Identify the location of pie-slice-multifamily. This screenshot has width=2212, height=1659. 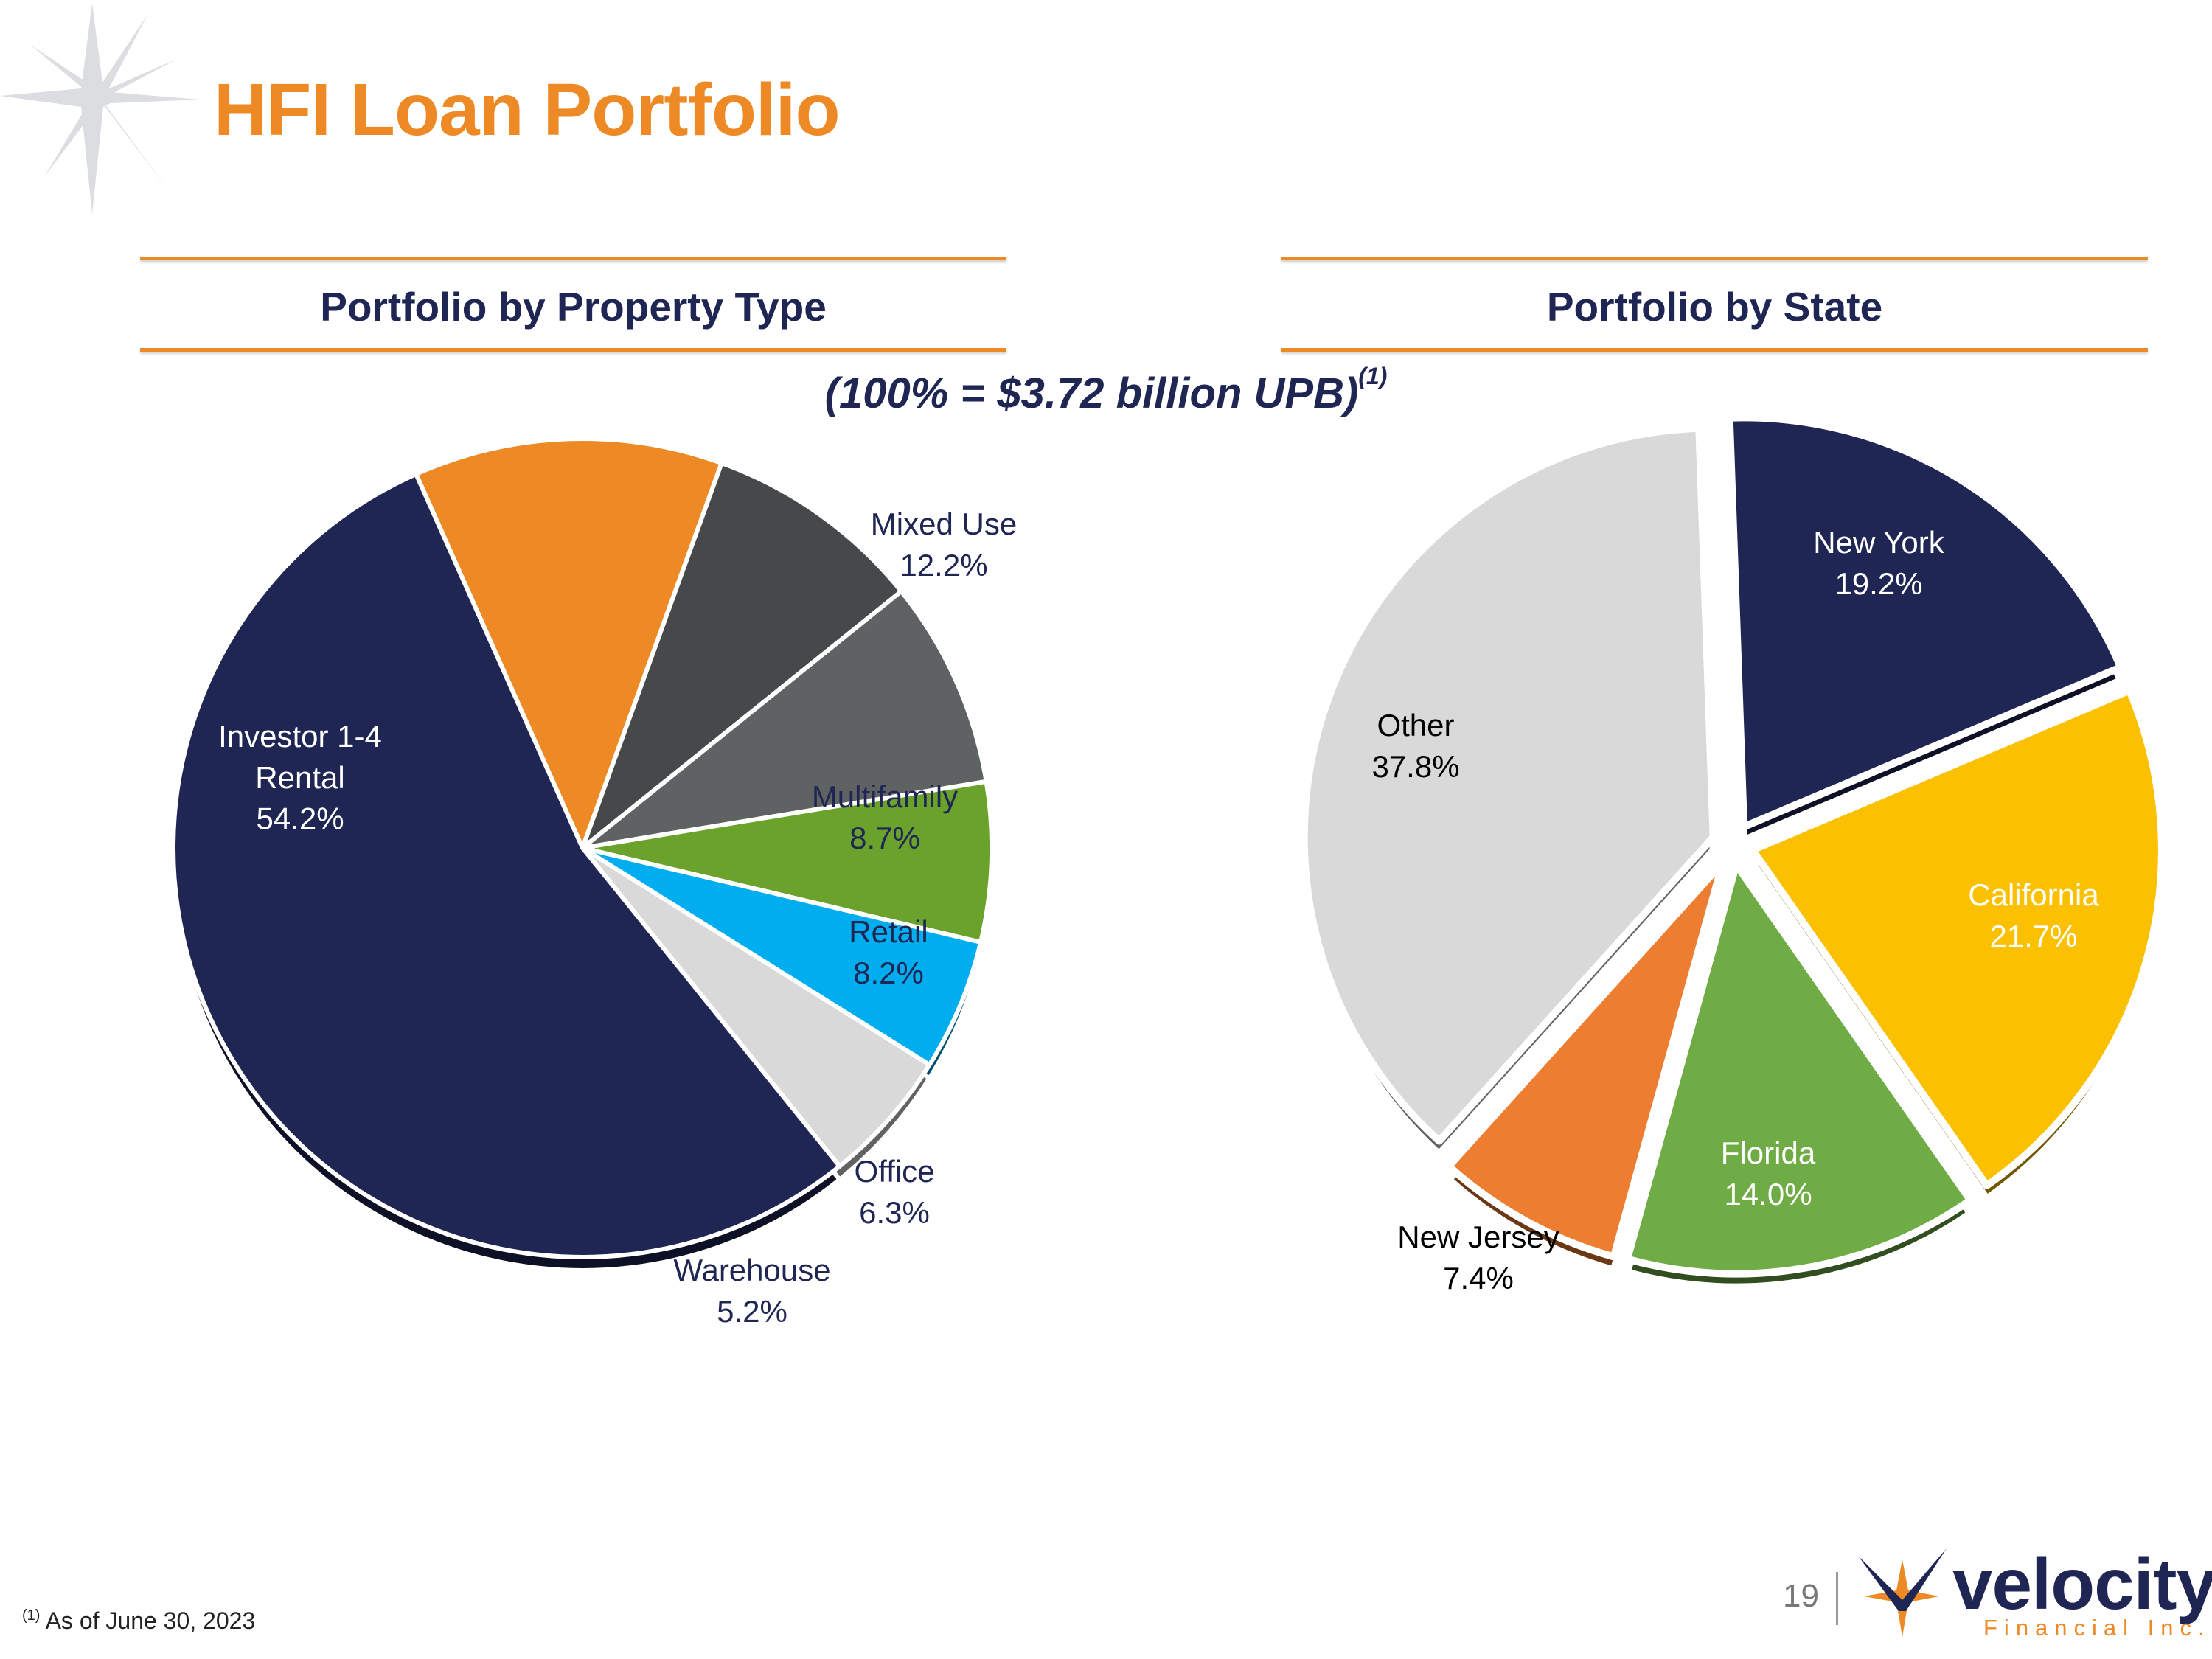
(742, 655).